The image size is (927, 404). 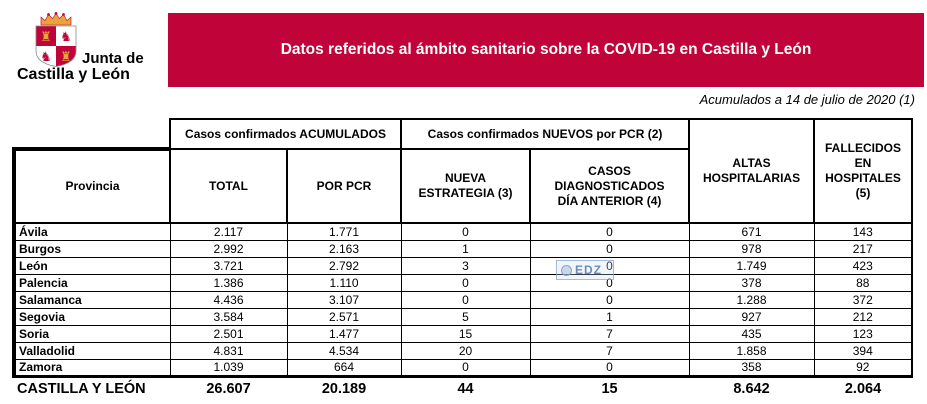 I want to click on date-note: Acumulados a 14 de julio de 2020 (1), so click(x=807, y=99).